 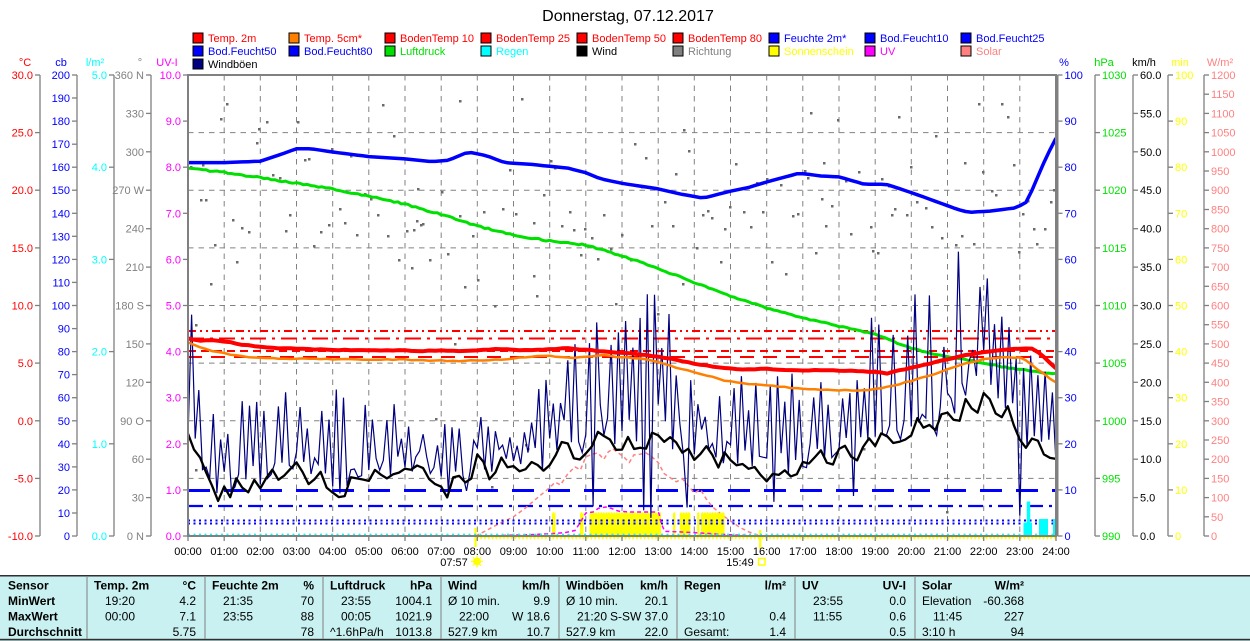 What do you see at coordinates (695, 552) in the screenshot?
I see `svg-text: 14:00` at bounding box center [695, 552].